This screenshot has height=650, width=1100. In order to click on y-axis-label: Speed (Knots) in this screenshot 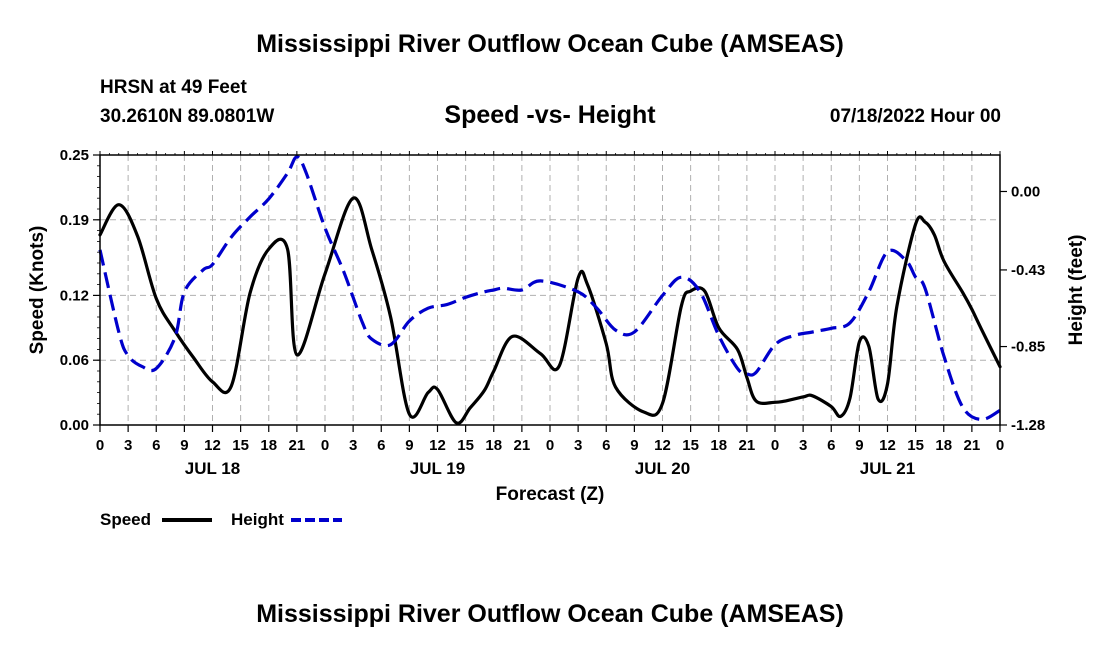, I will do `click(37, 290)`.